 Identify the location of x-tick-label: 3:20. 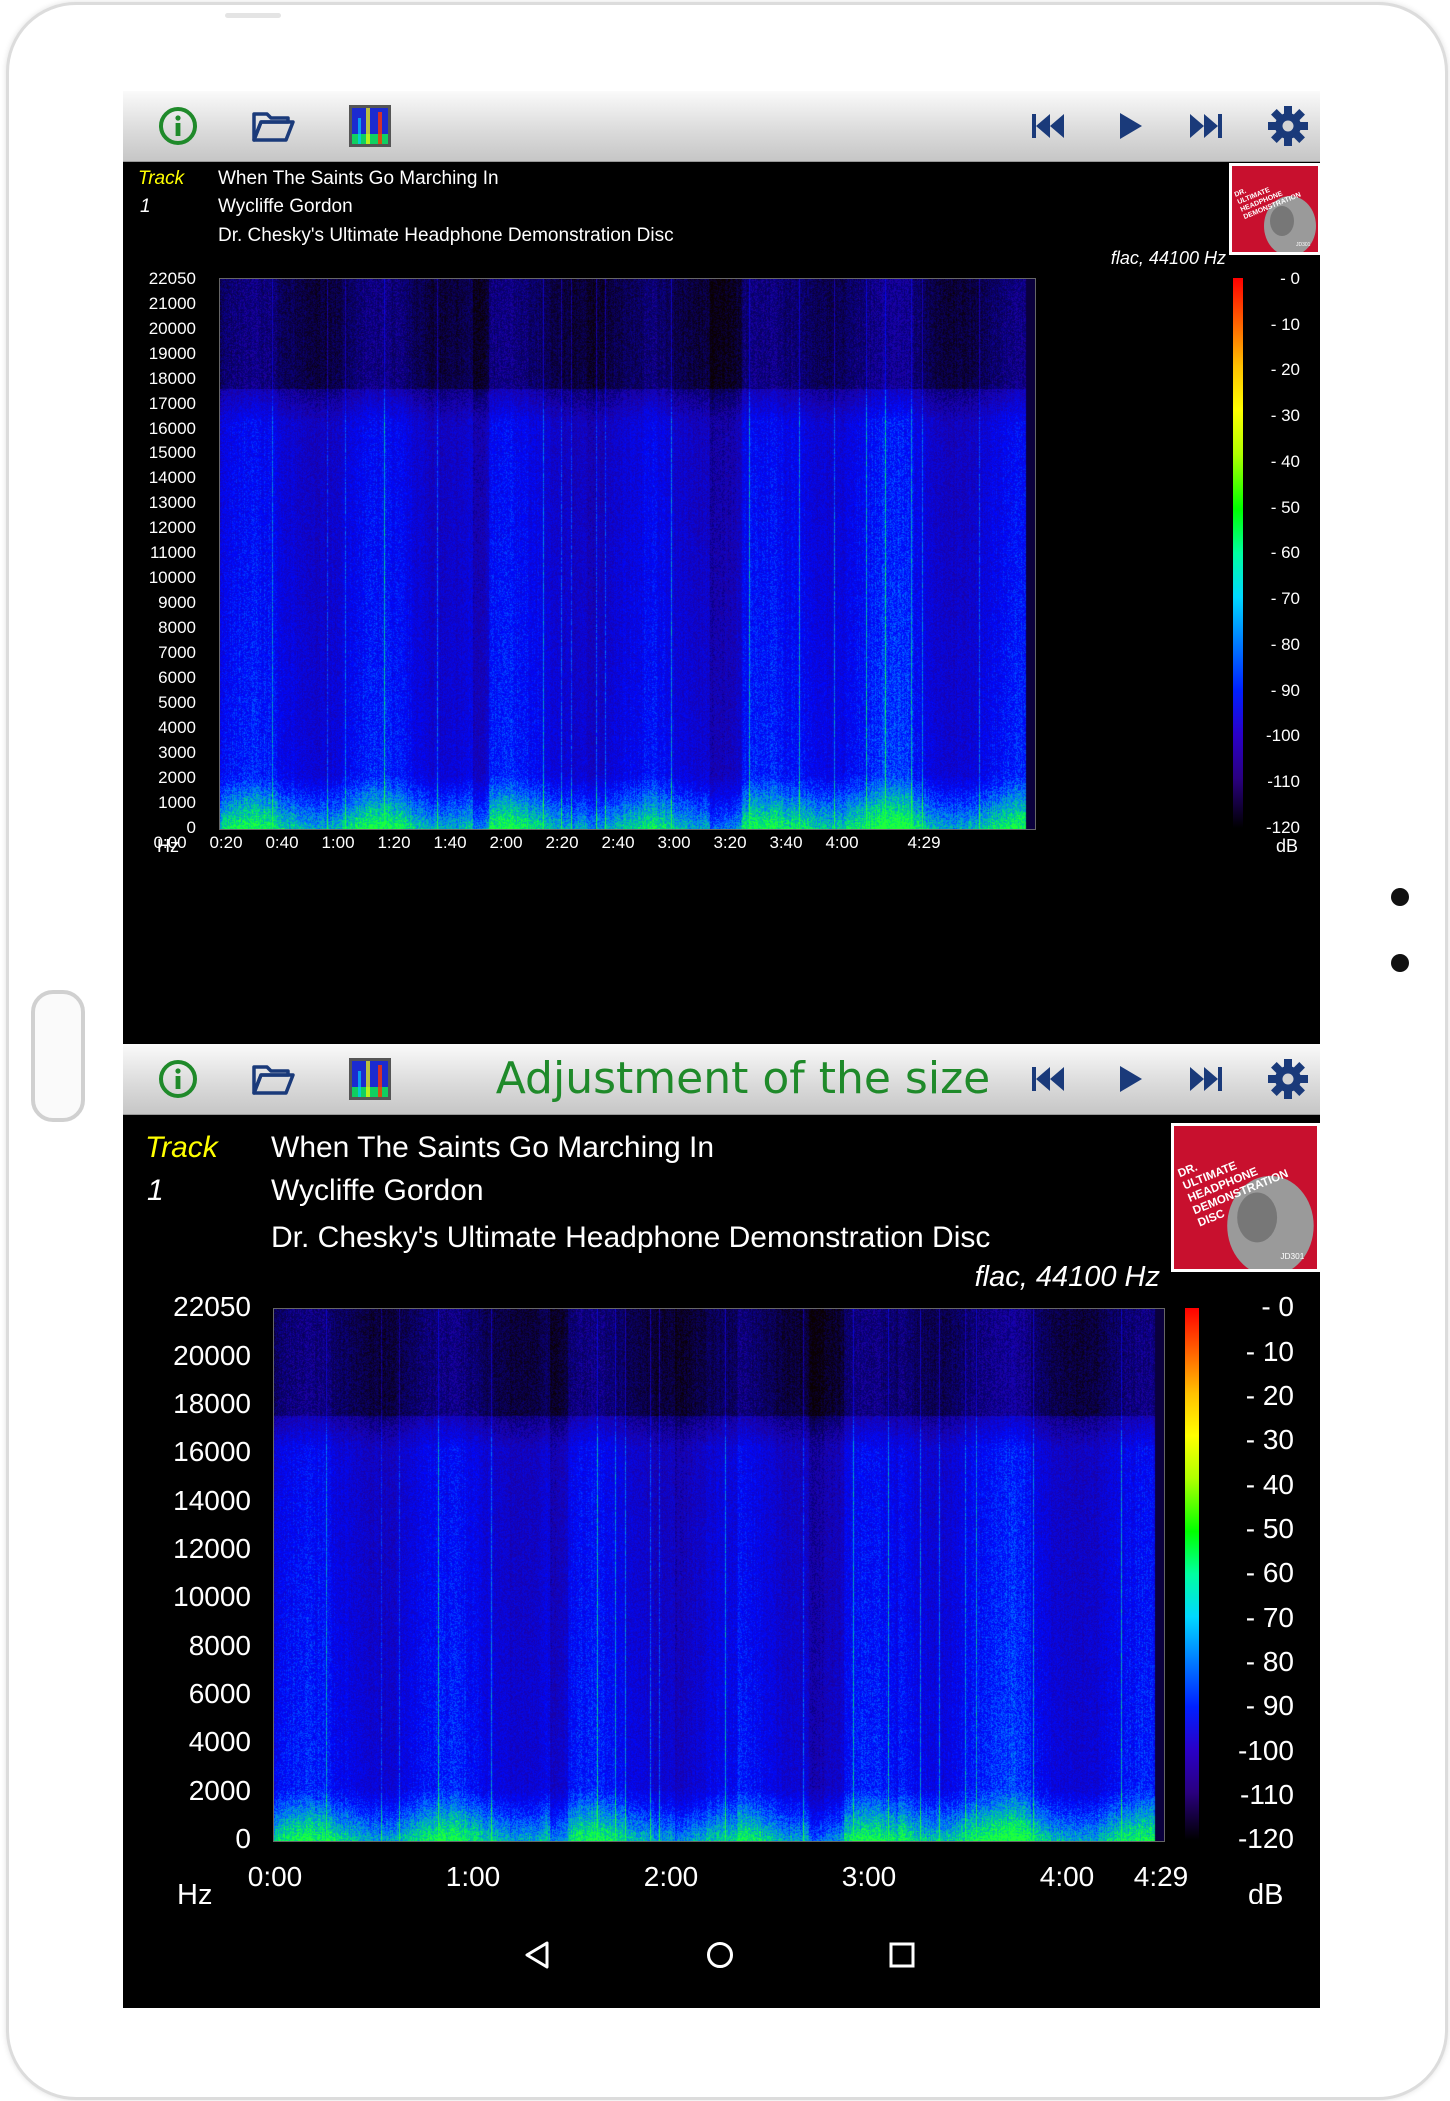
(730, 842).